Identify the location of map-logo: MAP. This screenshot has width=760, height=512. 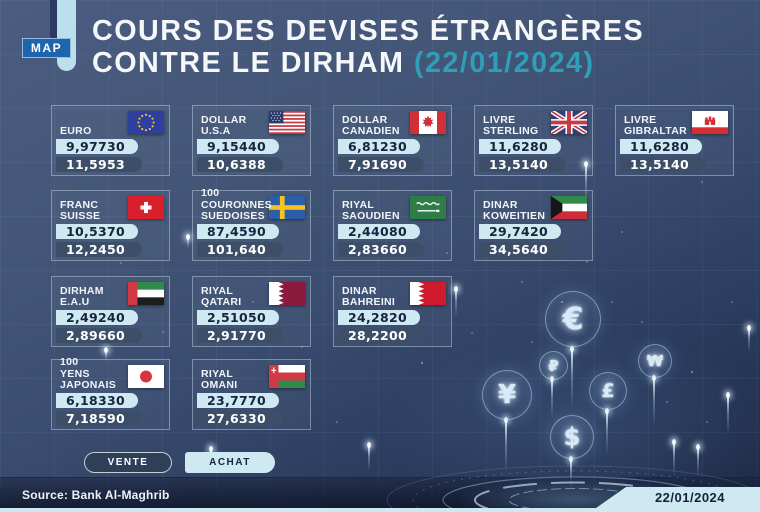
(46, 48).